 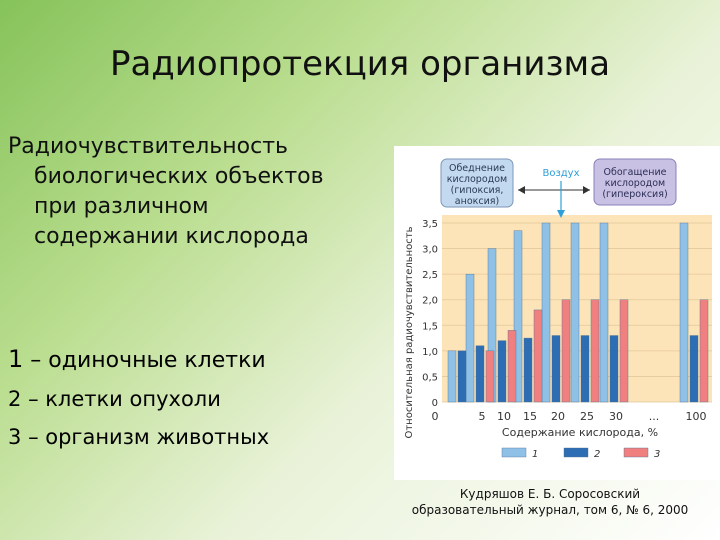 What do you see at coordinates (477, 190) in the screenshot?
I see `hypoxia-label-line: (гипоксия,` at bounding box center [477, 190].